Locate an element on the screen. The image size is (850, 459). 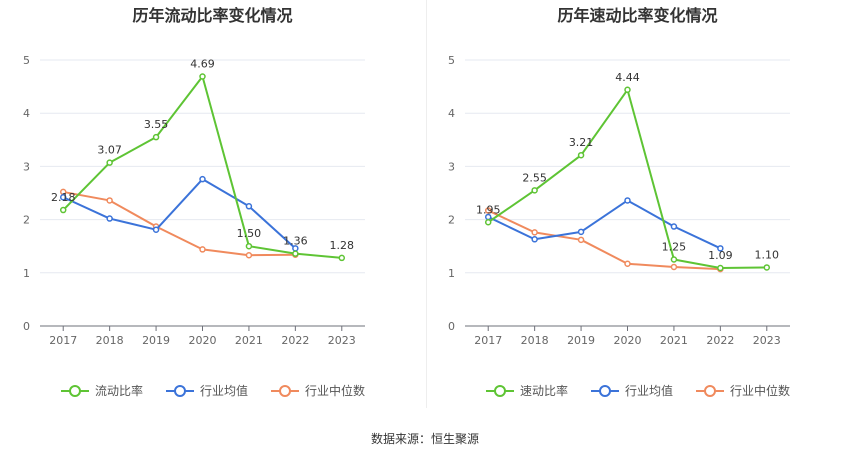
legend-item: 流动比率 is located at coordinates (101, 390).